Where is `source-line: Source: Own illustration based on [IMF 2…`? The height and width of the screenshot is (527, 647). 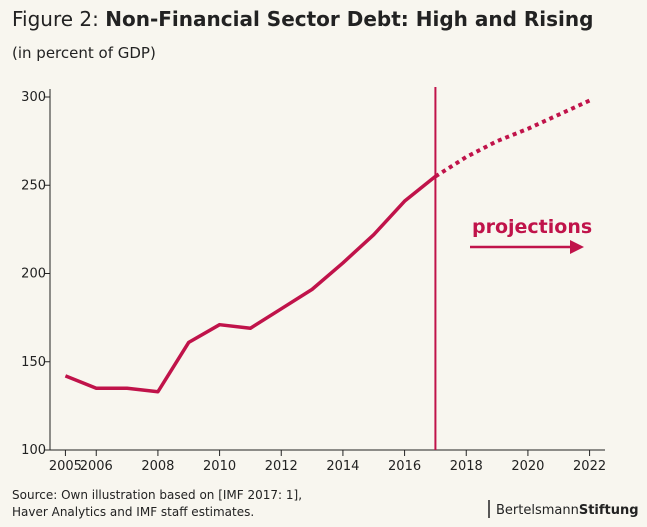 source-line: Source: Own illustration based on [IMF 2… is located at coordinates (157, 495).